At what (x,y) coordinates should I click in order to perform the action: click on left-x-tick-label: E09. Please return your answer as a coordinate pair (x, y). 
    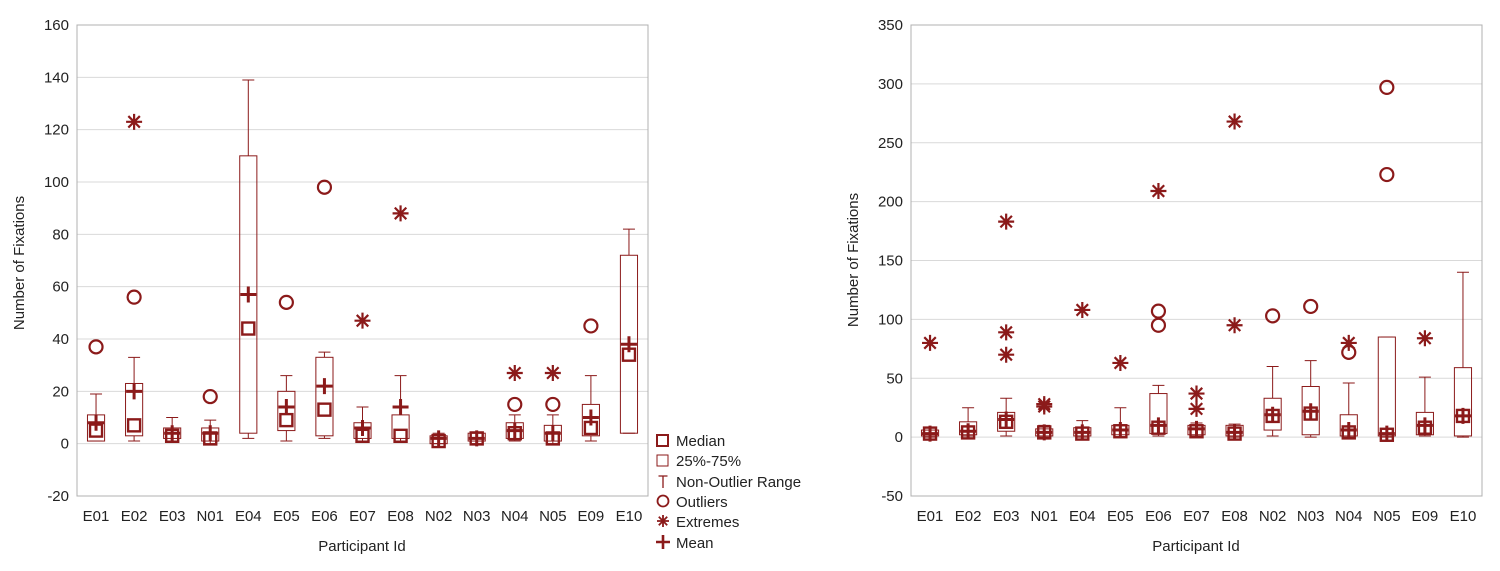
    Looking at the image, I should click on (591, 516).